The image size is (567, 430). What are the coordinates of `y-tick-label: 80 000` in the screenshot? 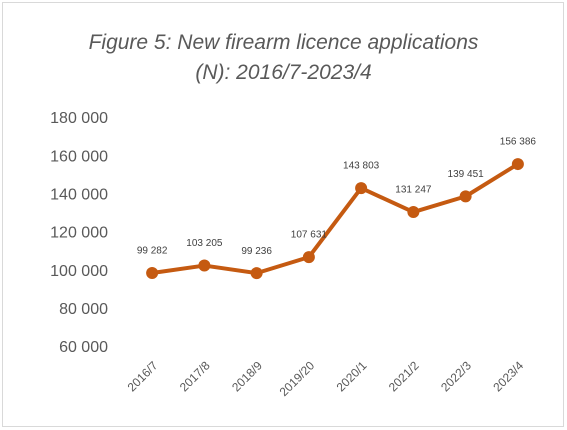 It's located at (83, 309).